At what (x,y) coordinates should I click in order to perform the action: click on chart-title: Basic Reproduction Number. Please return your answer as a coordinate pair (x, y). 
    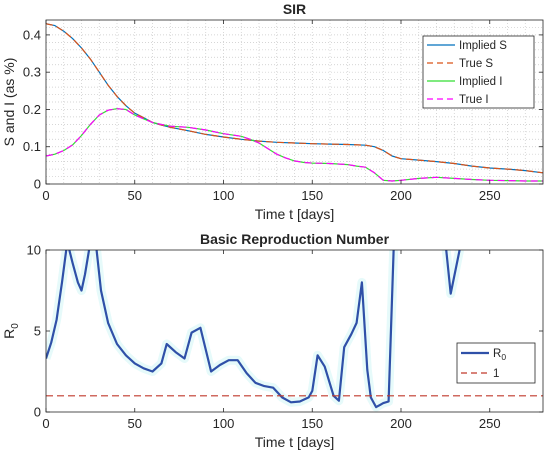
    Looking at the image, I should click on (295, 239).